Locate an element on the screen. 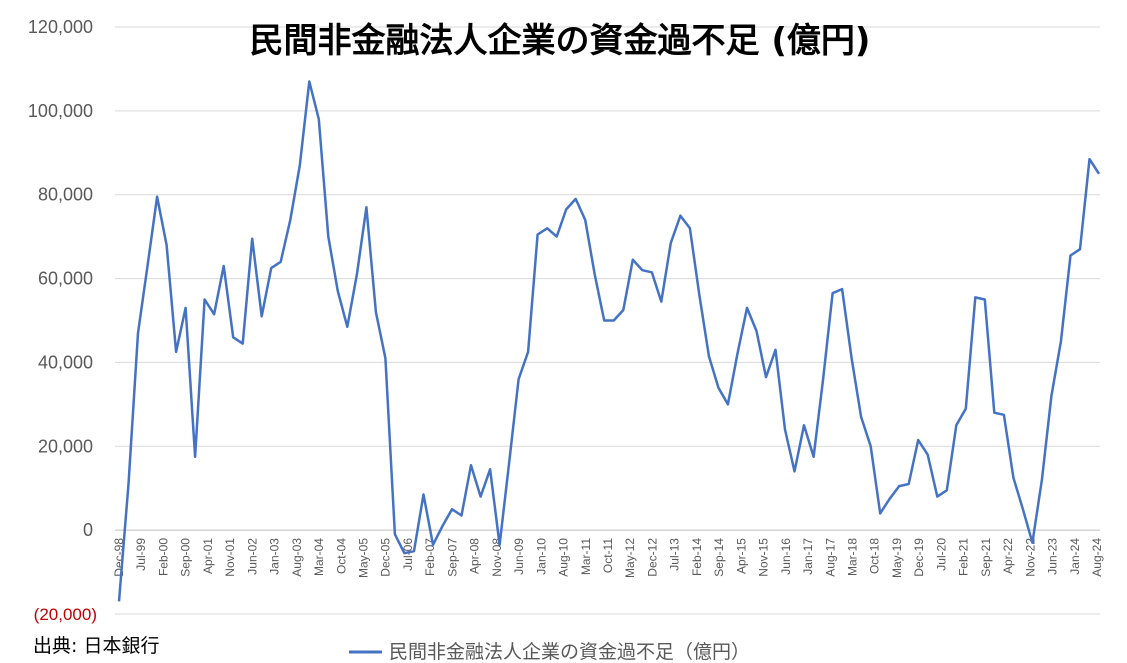 This screenshot has height=663, width=1127. x-tick-label: Jul-99 is located at coordinates (141, 554).